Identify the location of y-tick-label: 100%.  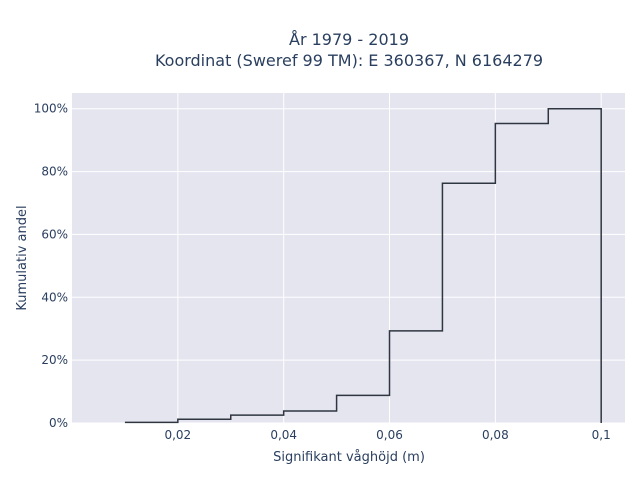
(51, 109).